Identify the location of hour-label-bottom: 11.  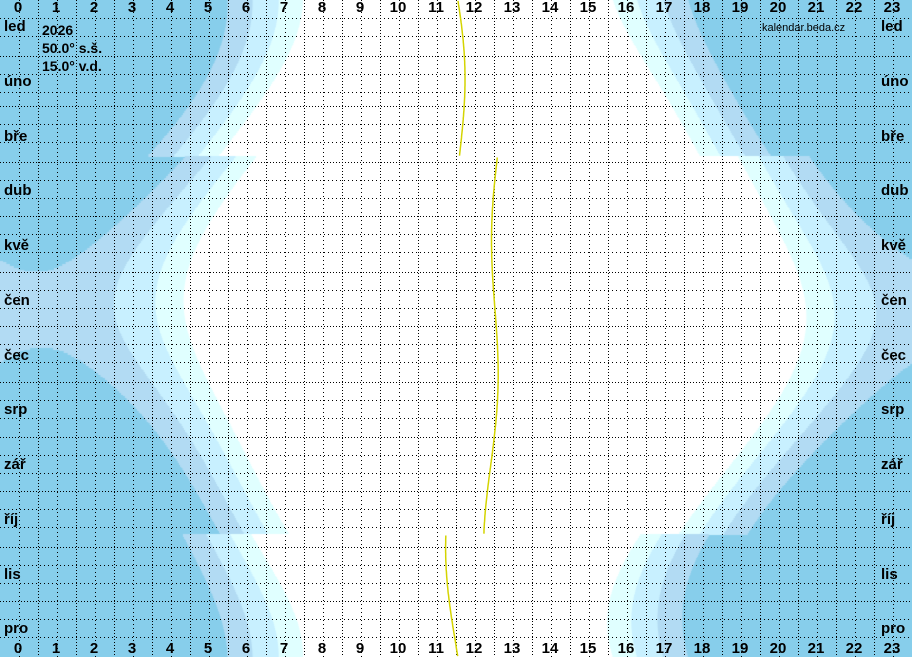
(436, 648).